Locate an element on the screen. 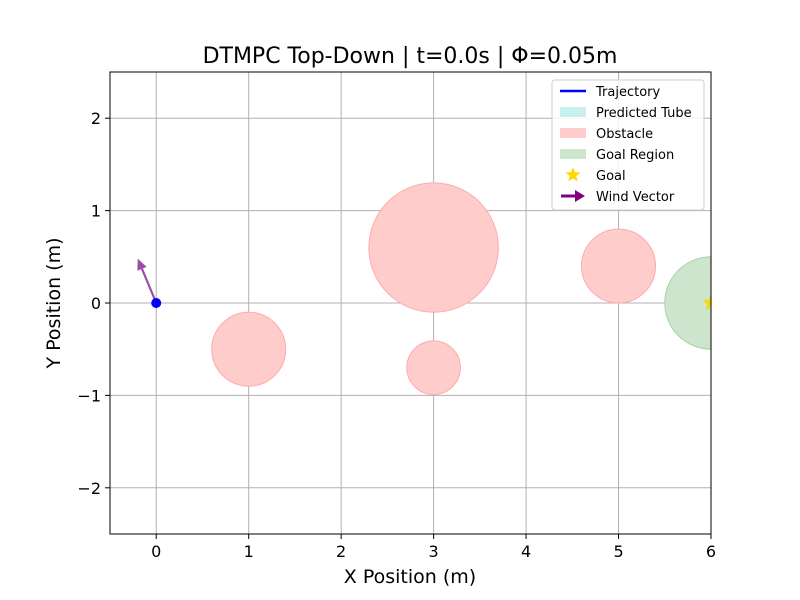  legend-label: Goal Region is located at coordinates (635, 155).